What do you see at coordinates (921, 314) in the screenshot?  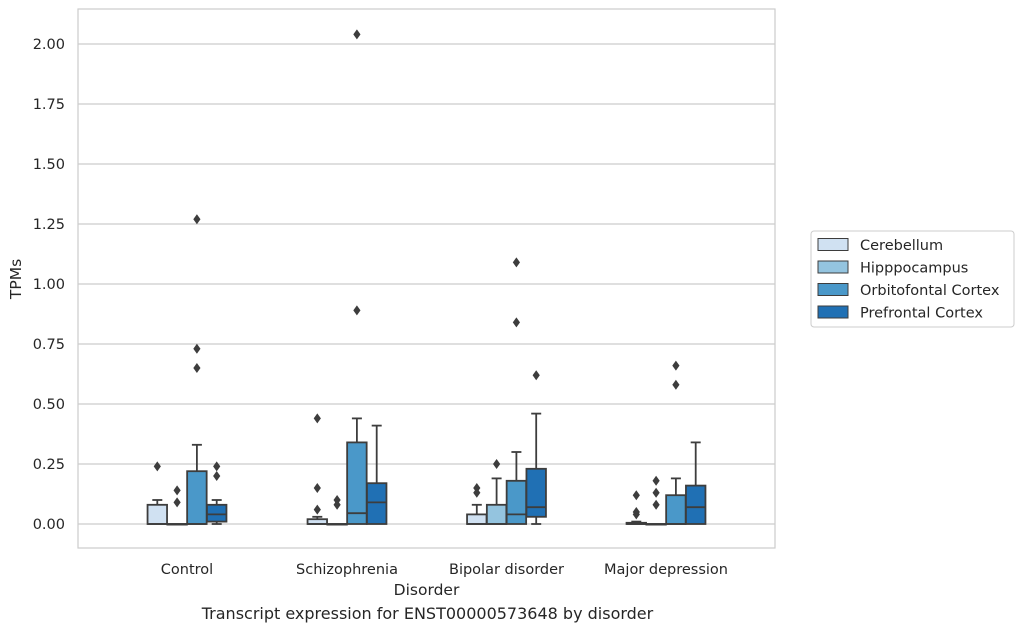 I see `legend-label: Prefrontal Cortex` at bounding box center [921, 314].